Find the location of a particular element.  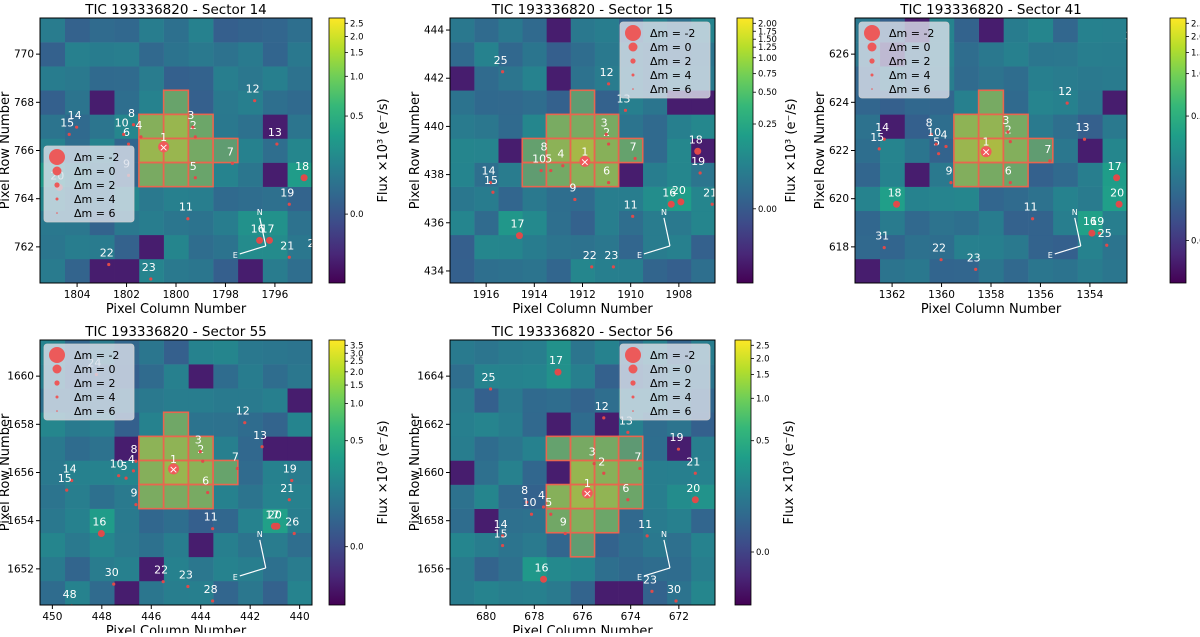

star-label: 12 is located at coordinates (607, 72).